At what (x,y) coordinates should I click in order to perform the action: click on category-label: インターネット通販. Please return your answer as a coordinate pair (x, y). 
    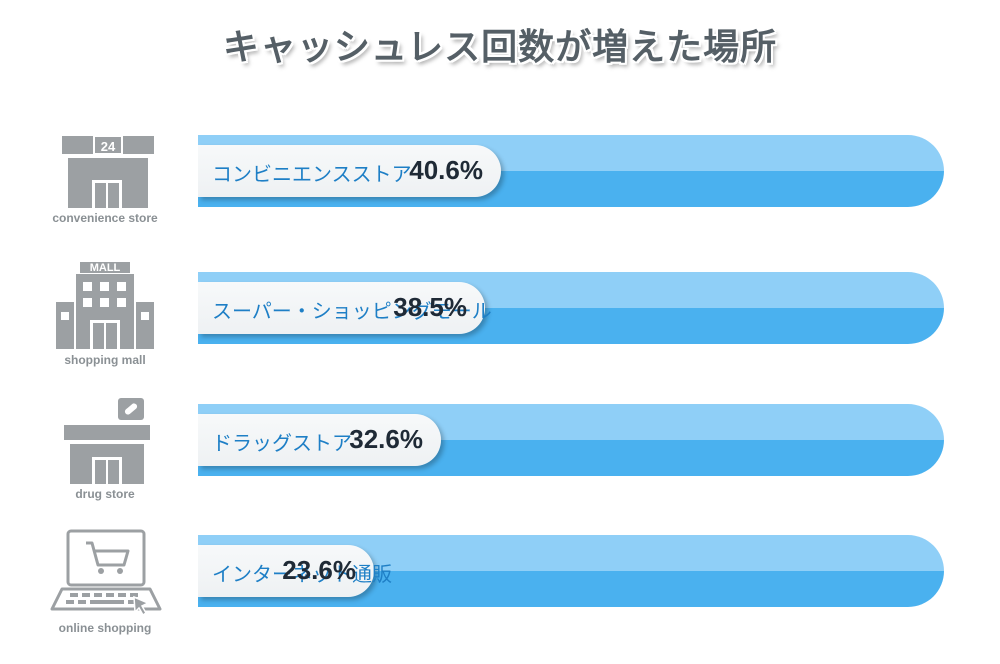
    Looking at the image, I should click on (302, 574).